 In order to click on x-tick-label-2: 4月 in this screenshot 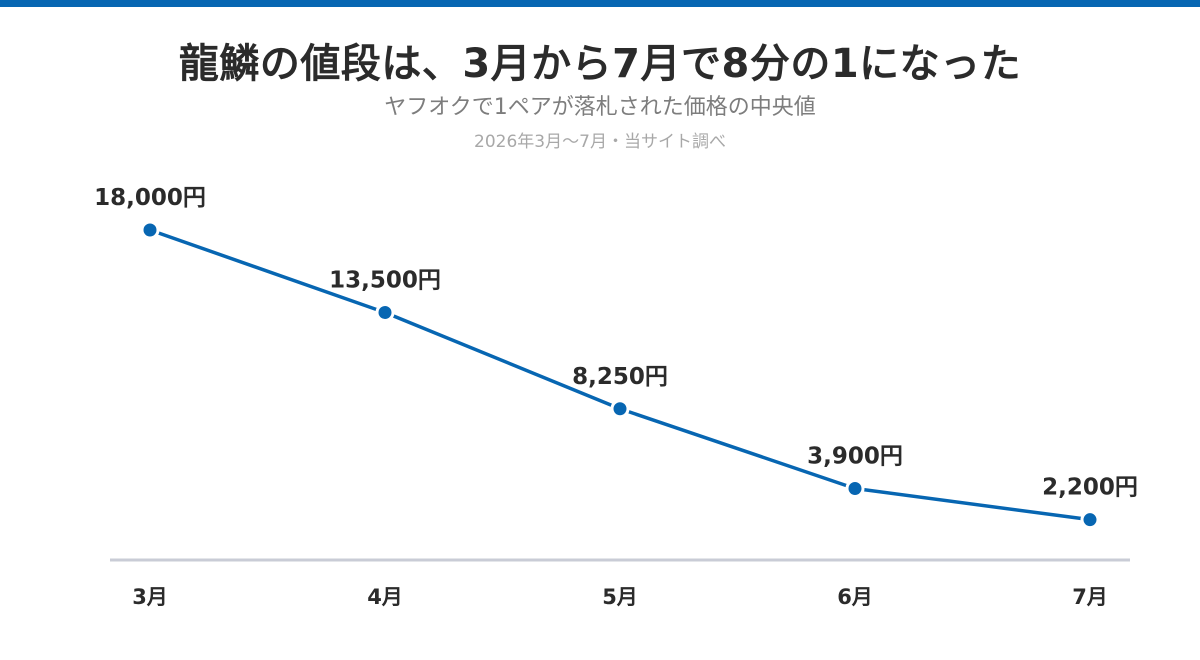, I will do `click(385, 597)`.